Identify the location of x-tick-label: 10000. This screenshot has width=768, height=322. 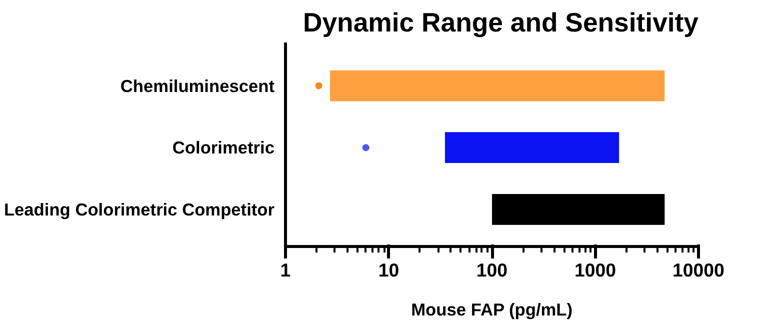
(698, 270).